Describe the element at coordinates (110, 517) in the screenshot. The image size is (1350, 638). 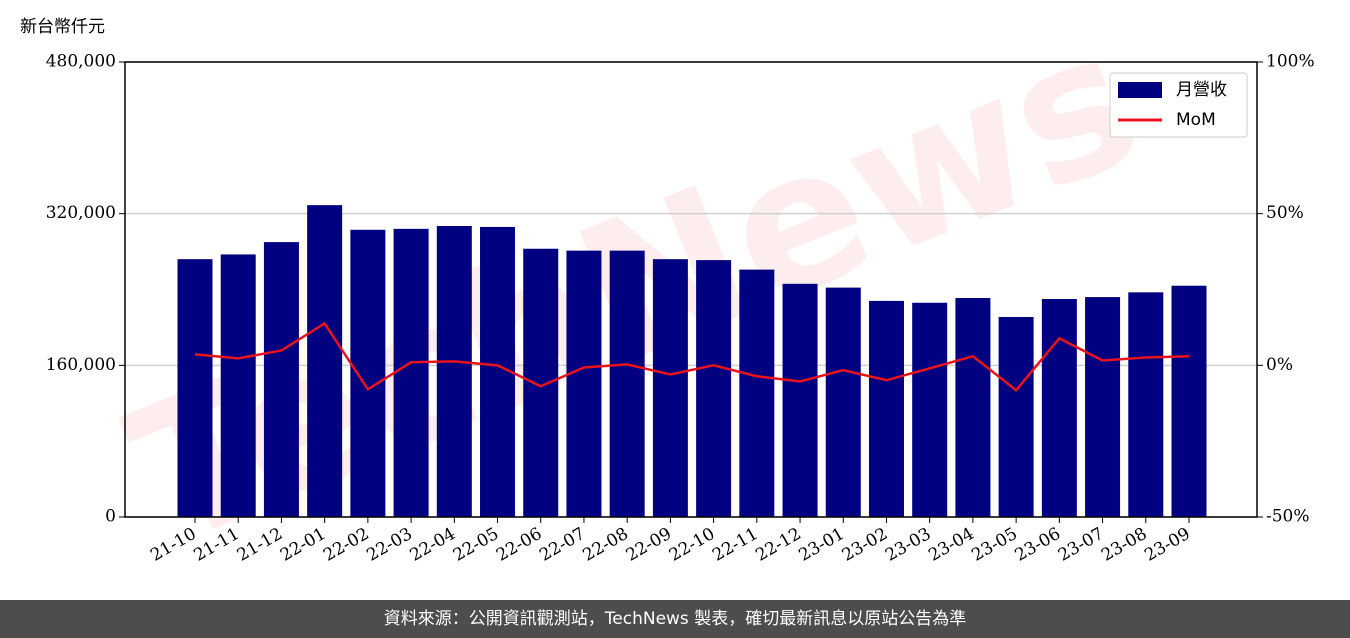
I see `y-tick-label: 0` at that location.